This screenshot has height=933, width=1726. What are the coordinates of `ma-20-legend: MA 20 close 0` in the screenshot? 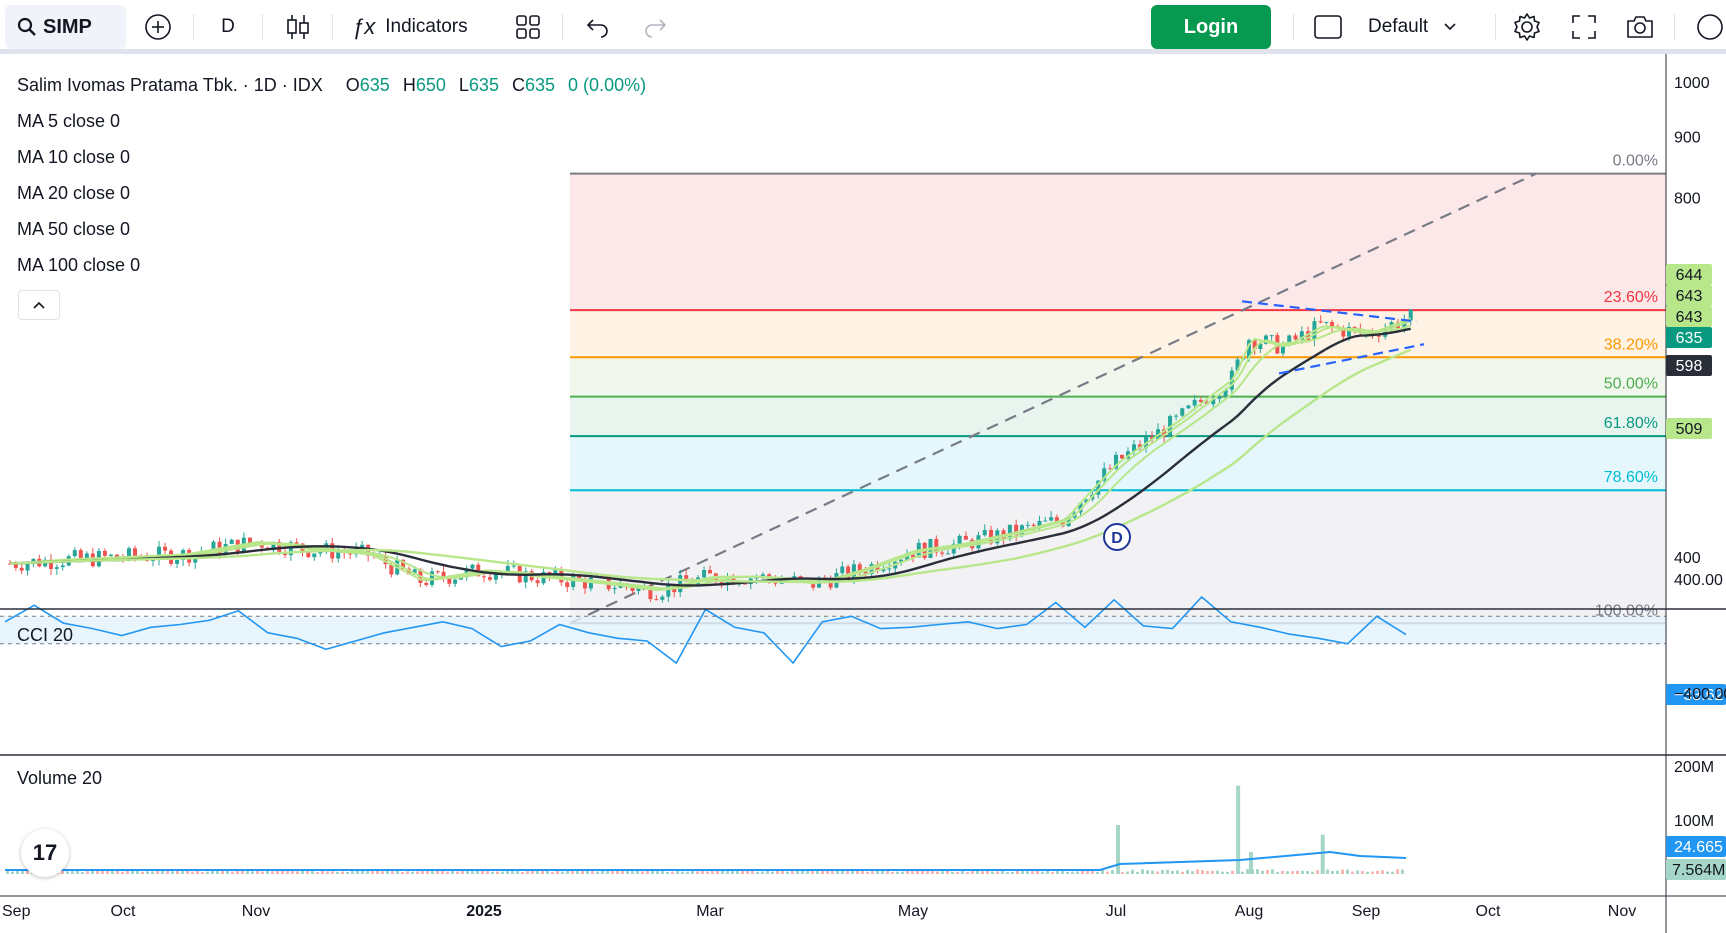 It's located at (74, 193).